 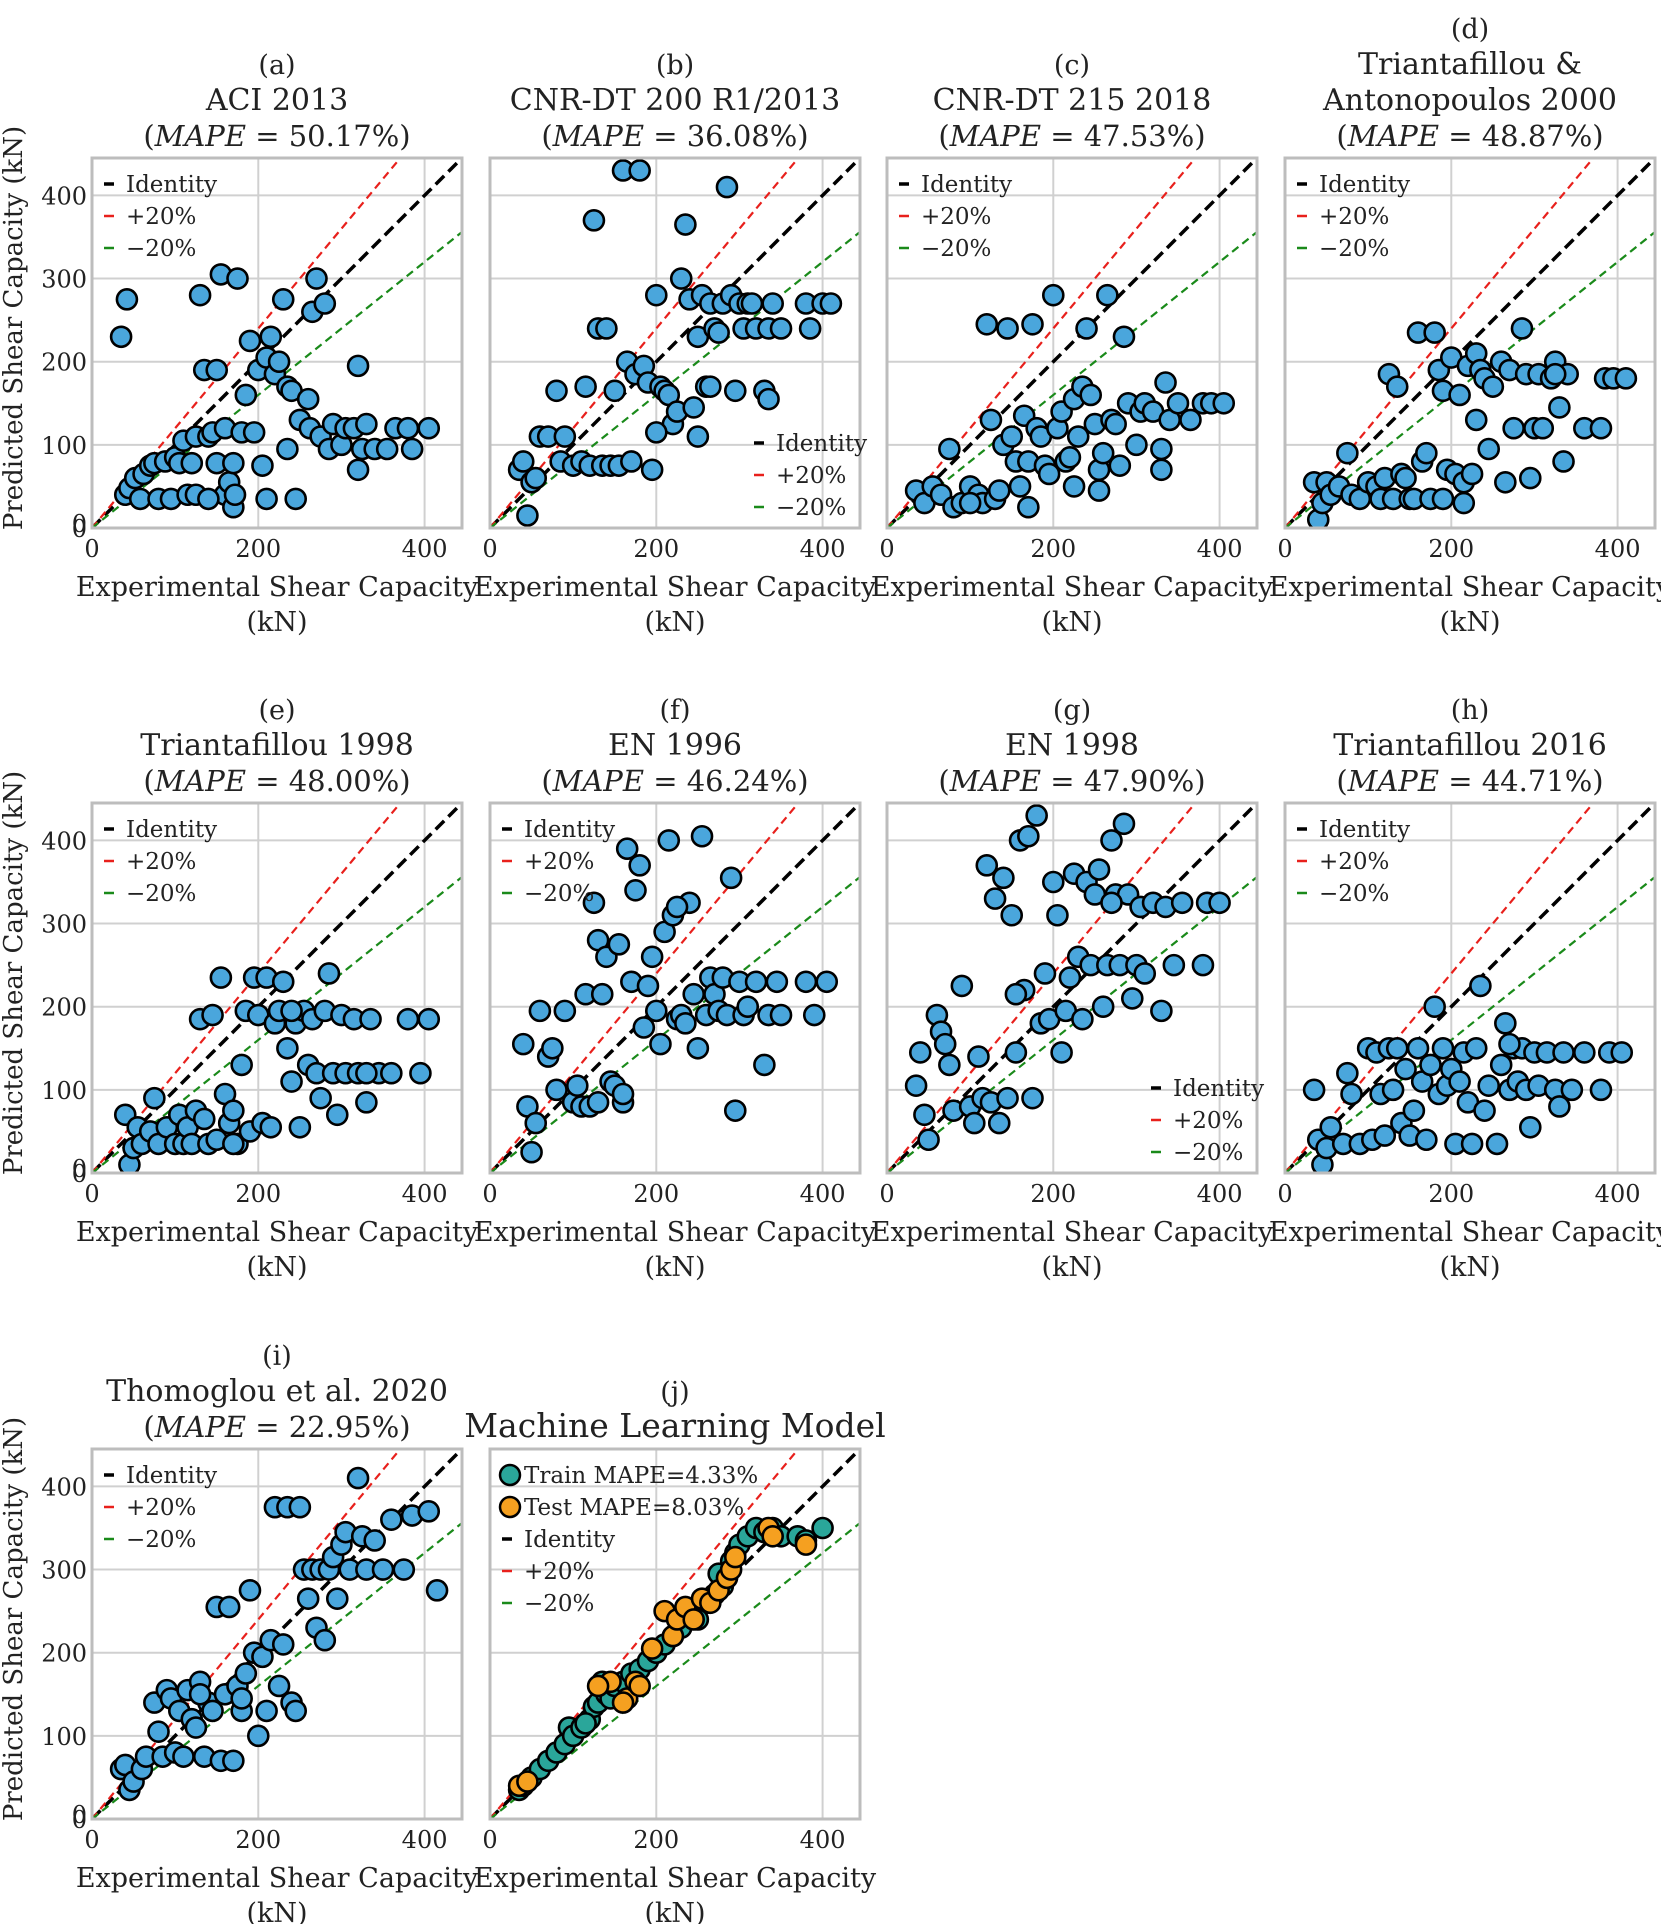 I want to click on legend-label: Test MAPE=8.03%, so click(x=634, y=1508).